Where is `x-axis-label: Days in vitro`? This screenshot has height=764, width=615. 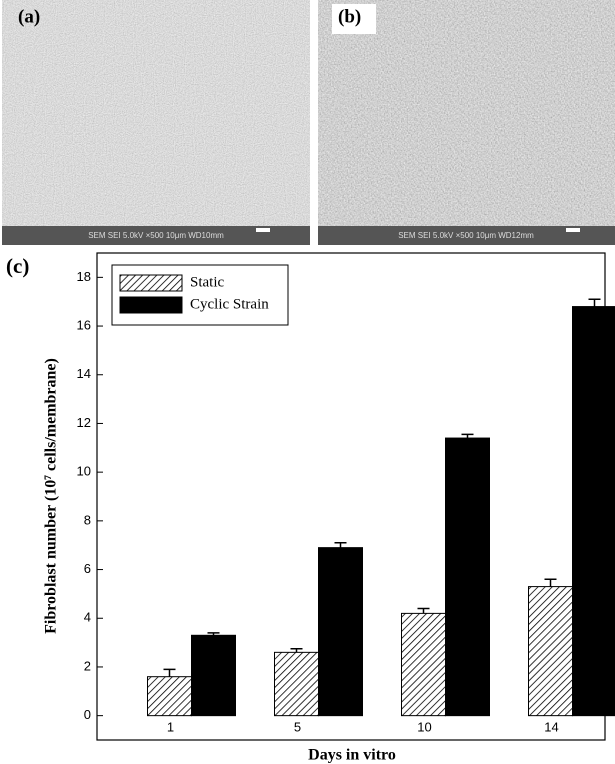 x-axis-label: Days in vitro is located at coordinates (352, 755).